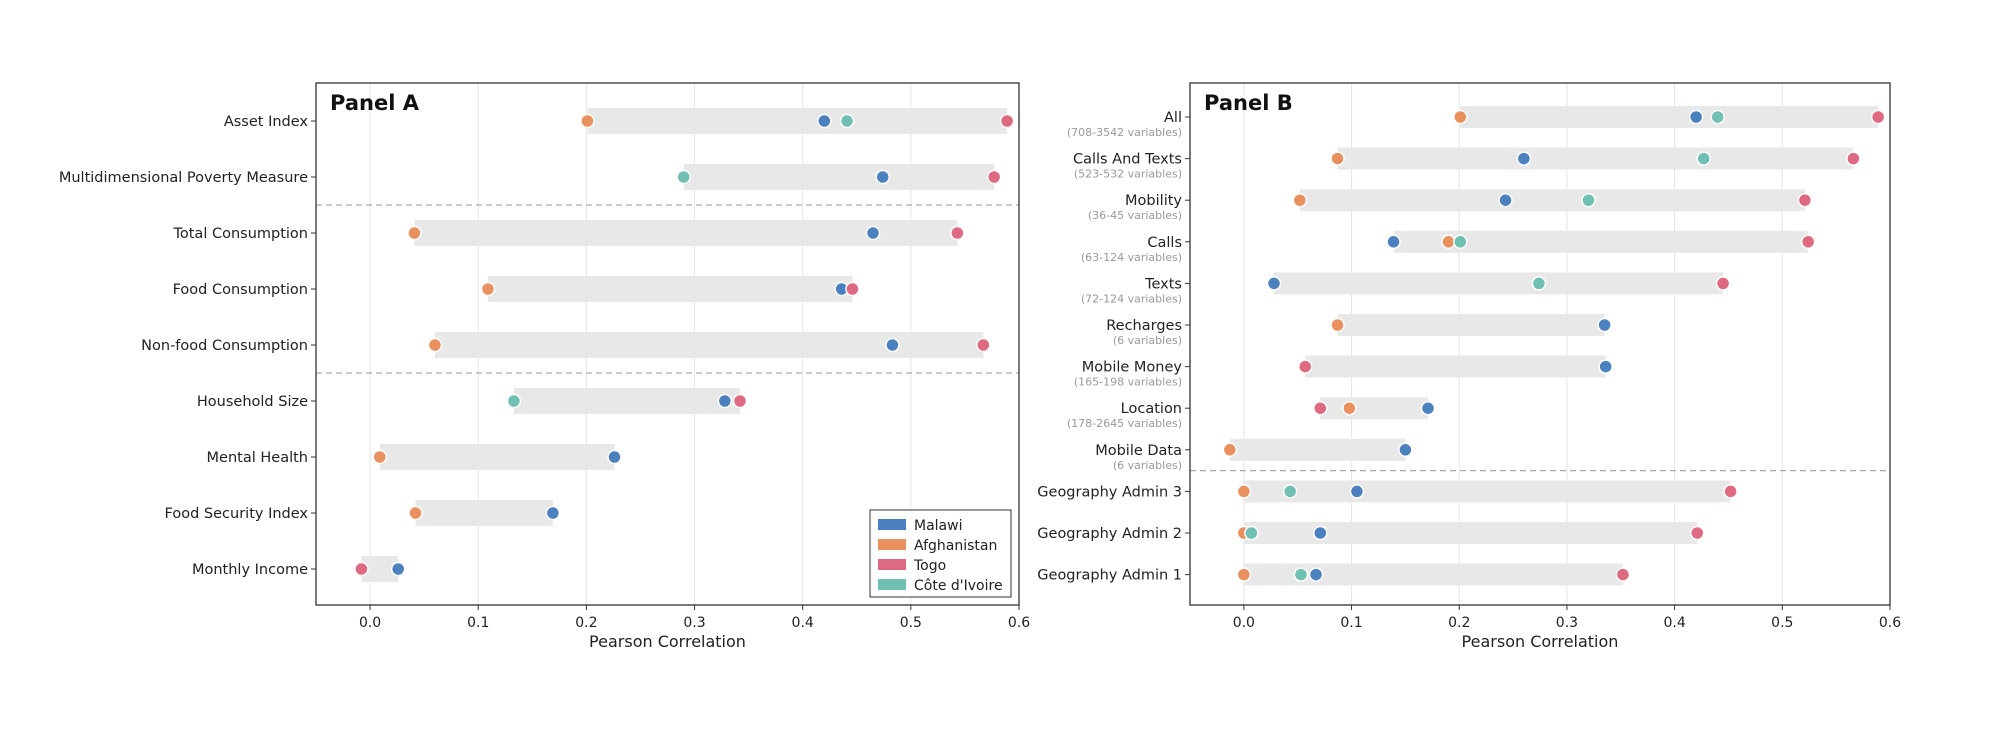  Describe the element at coordinates (266, 122) in the screenshot. I see `category-label: Asset Index` at that location.